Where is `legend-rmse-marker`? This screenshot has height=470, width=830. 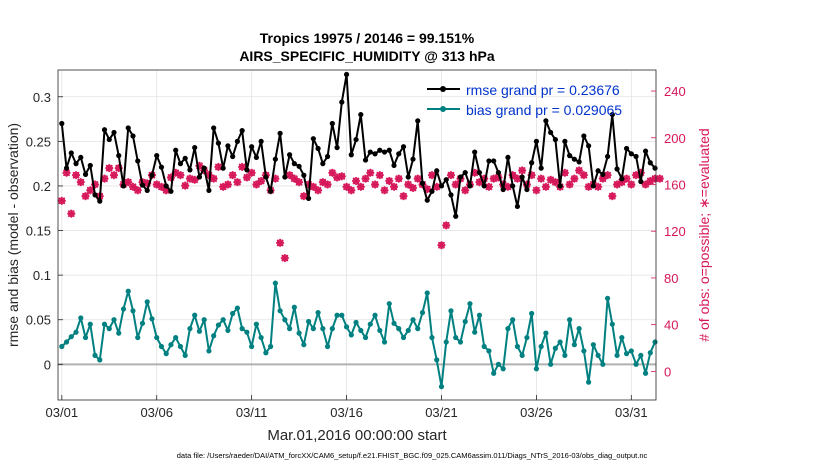 legend-rmse-marker is located at coordinates (443, 89).